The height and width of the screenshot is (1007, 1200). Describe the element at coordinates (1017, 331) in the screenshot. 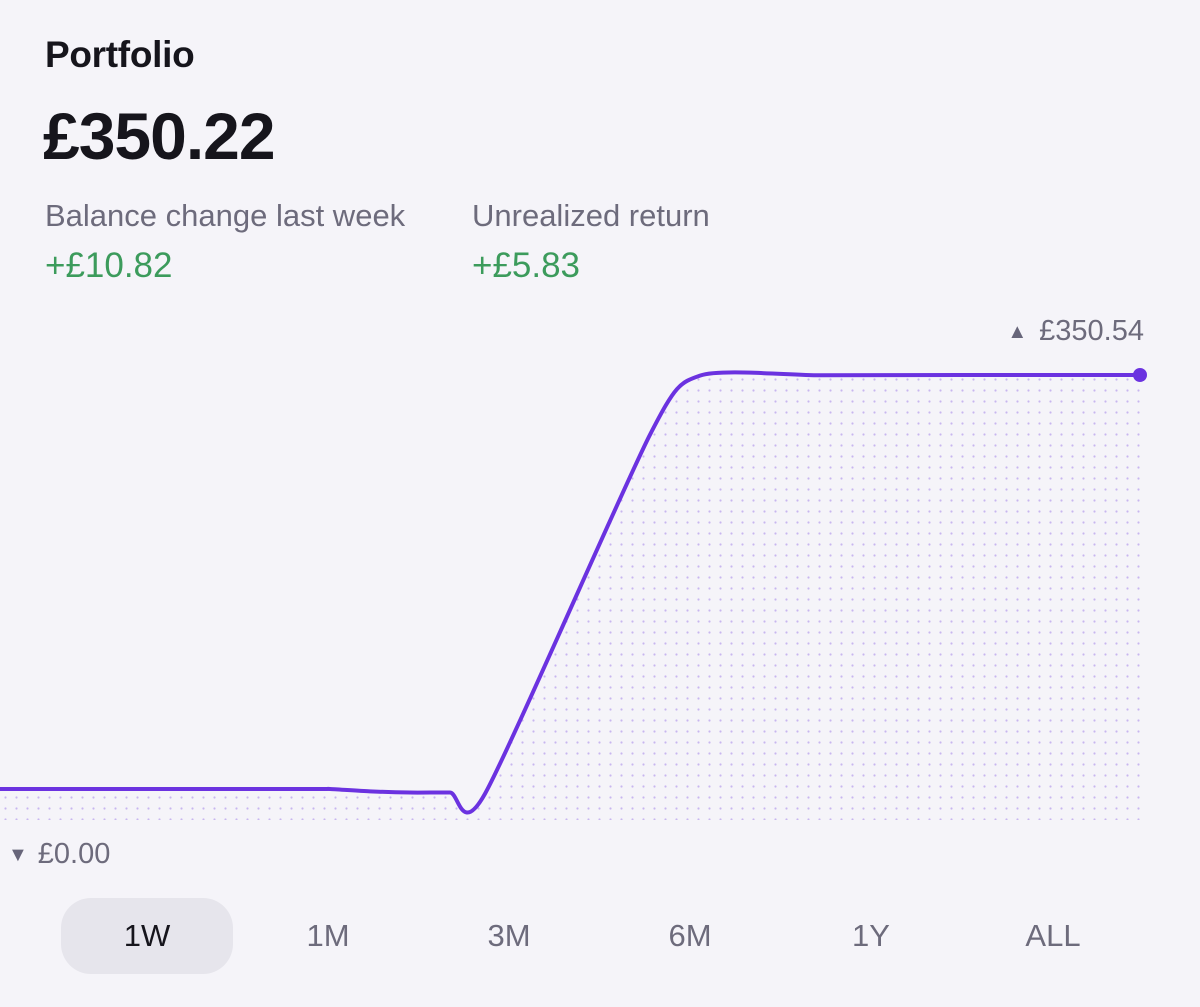

I see `triangle-up-icon: ▲` at that location.